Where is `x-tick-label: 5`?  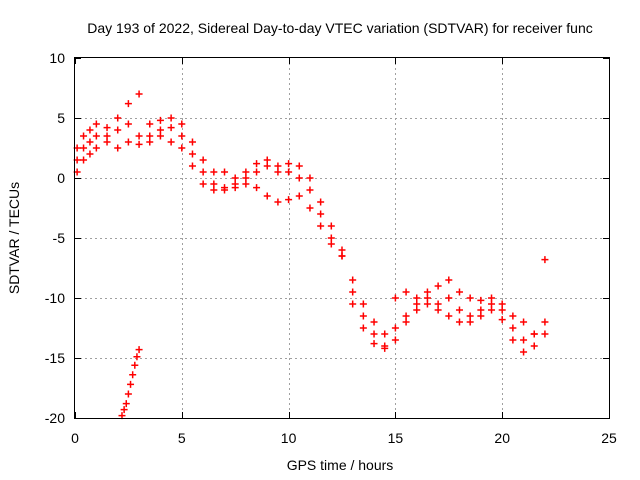
x-tick-label: 5 is located at coordinates (182, 438).